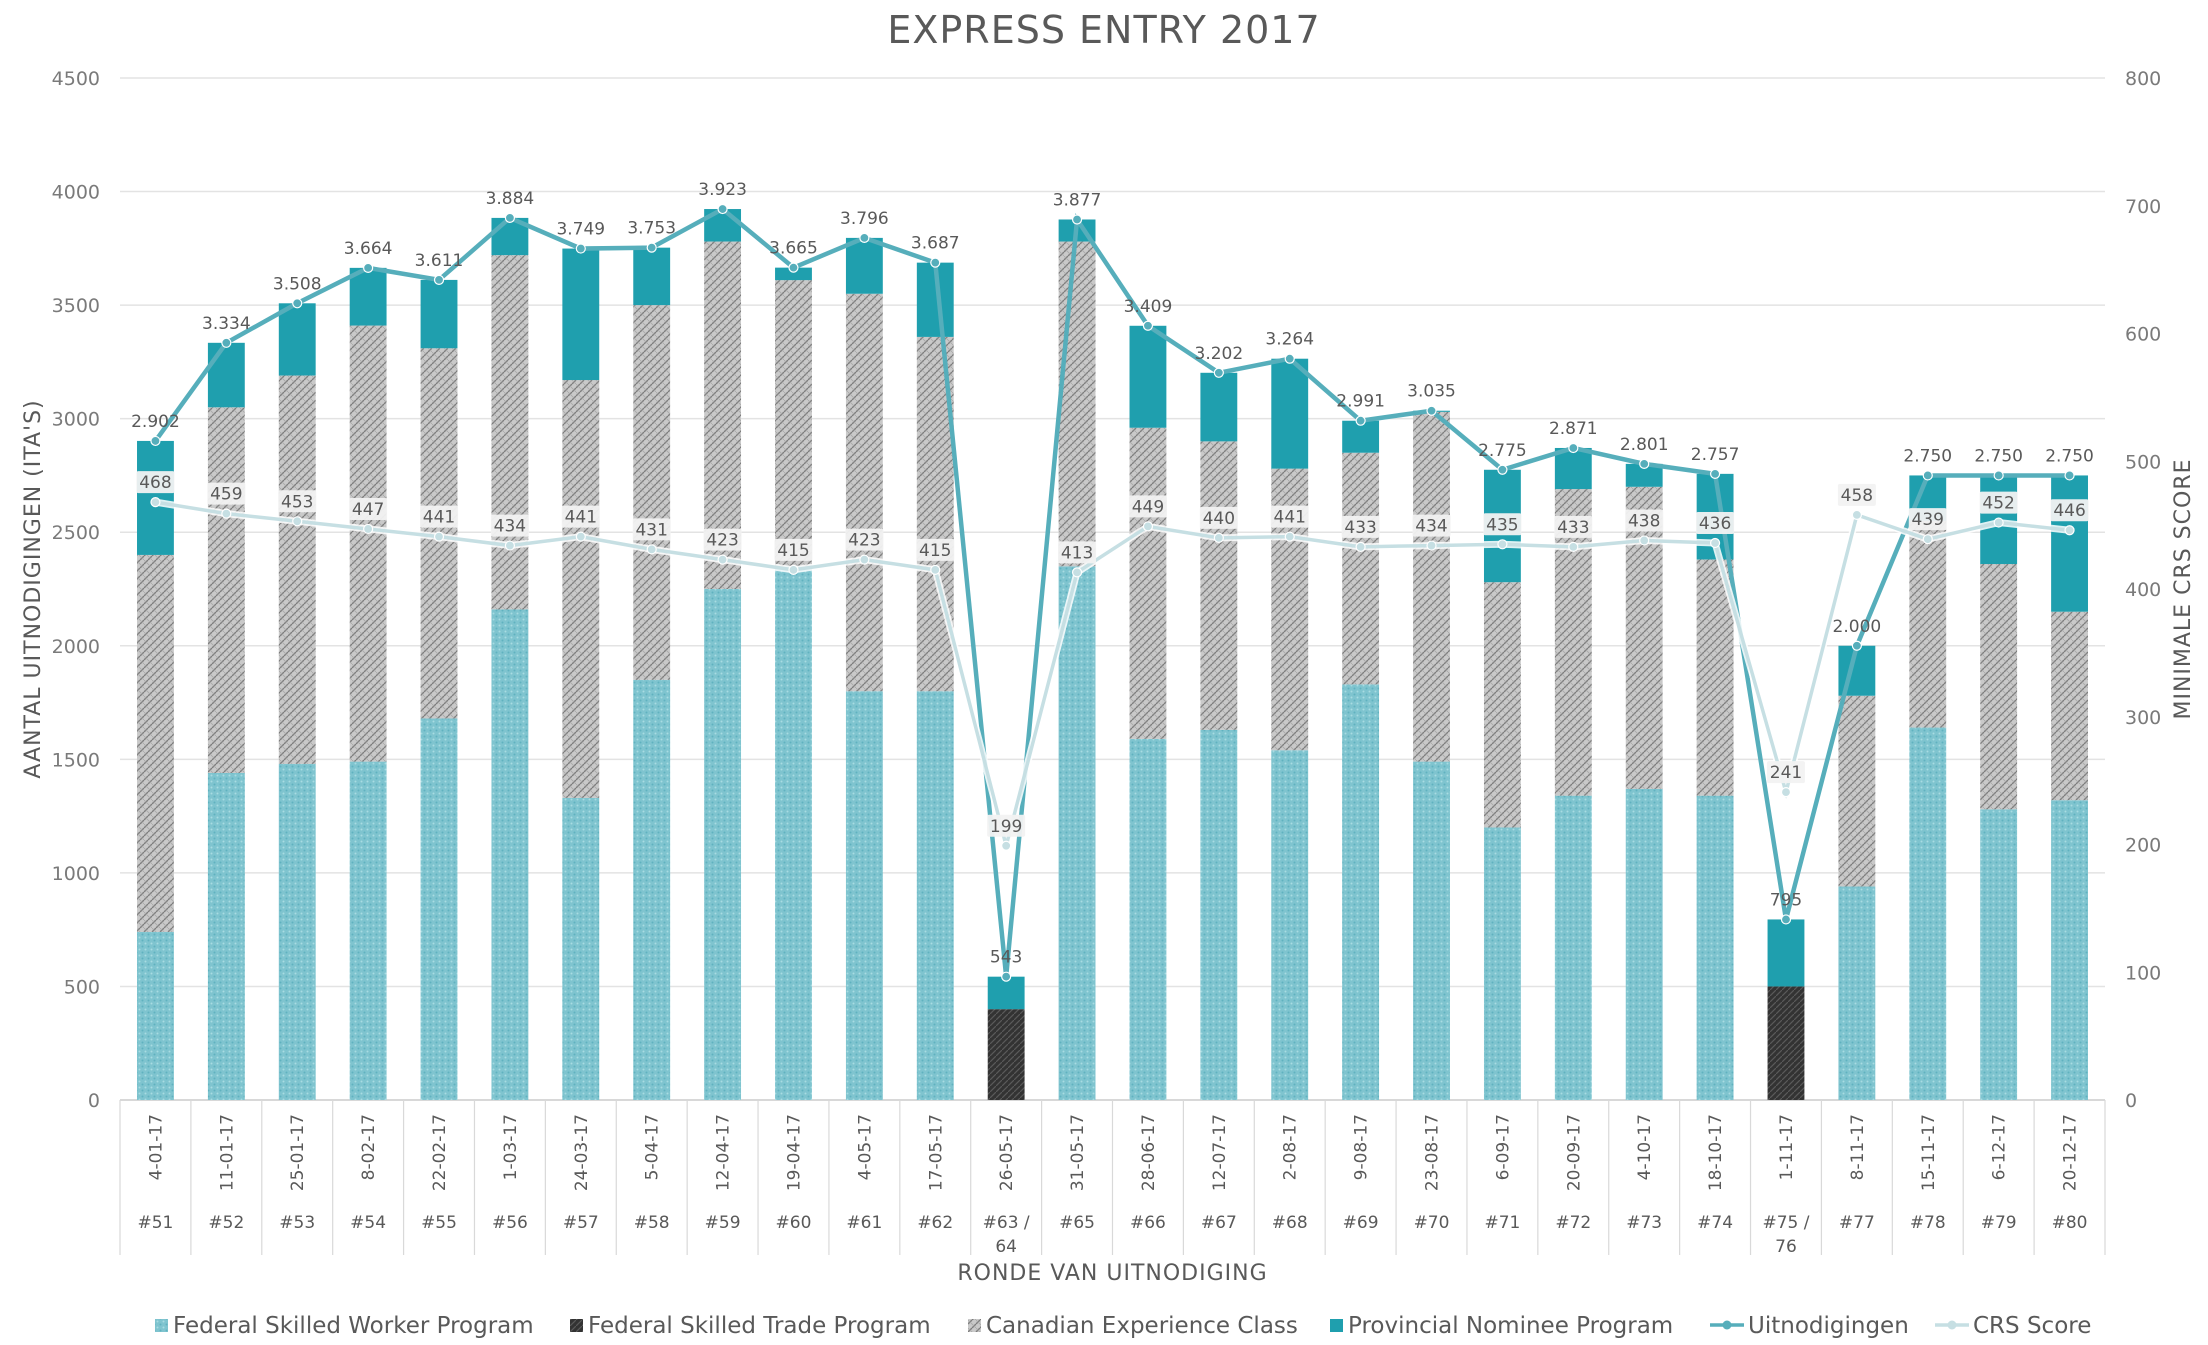 This screenshot has width=2208, height=1345. I want to click on x-tick-date: 8-02-17, so click(369, 1147).